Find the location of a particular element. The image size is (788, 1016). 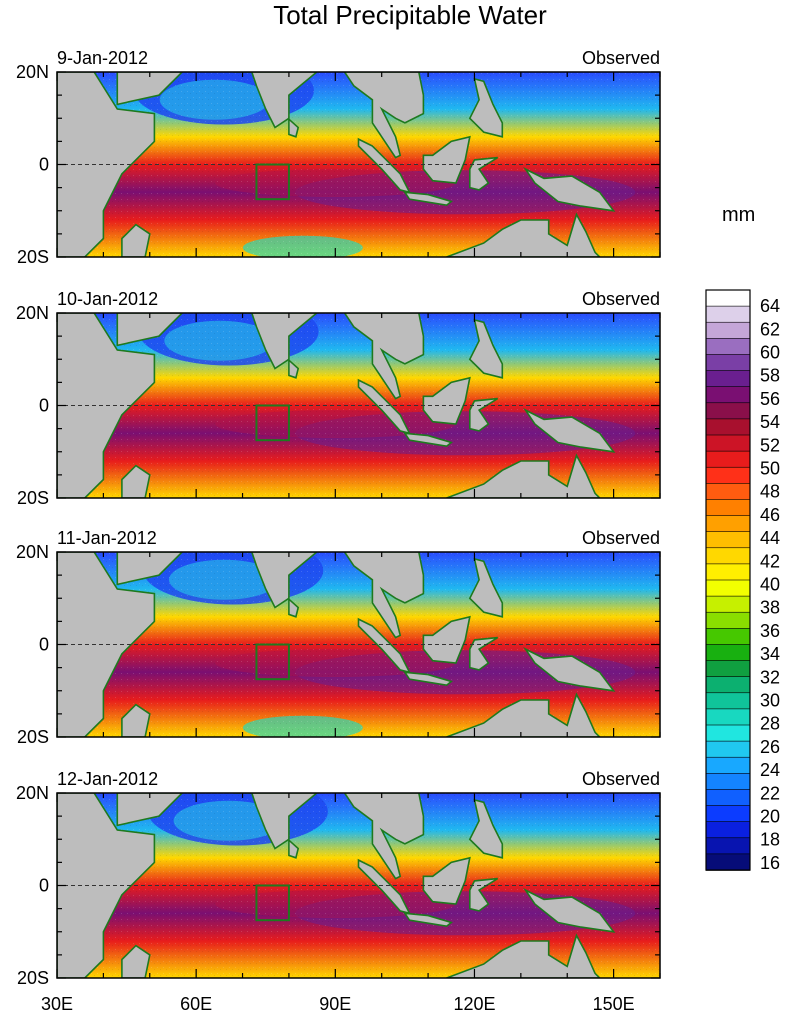

colorbar-label: 26 is located at coordinates (770, 747).